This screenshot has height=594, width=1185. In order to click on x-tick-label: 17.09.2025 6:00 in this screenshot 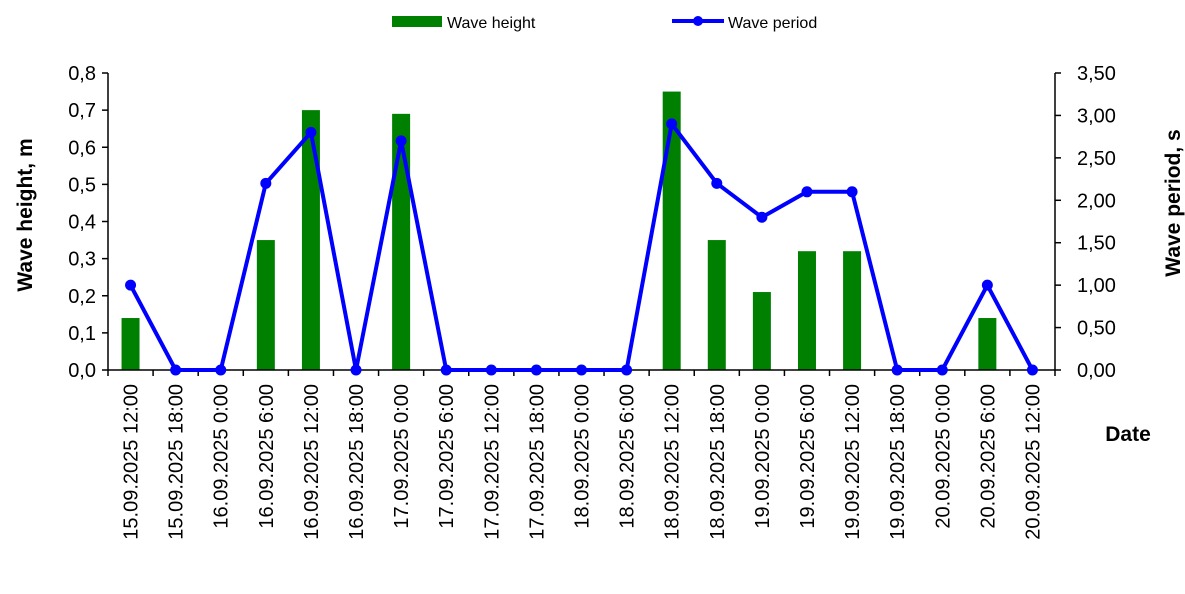, I will do `click(447, 456)`.